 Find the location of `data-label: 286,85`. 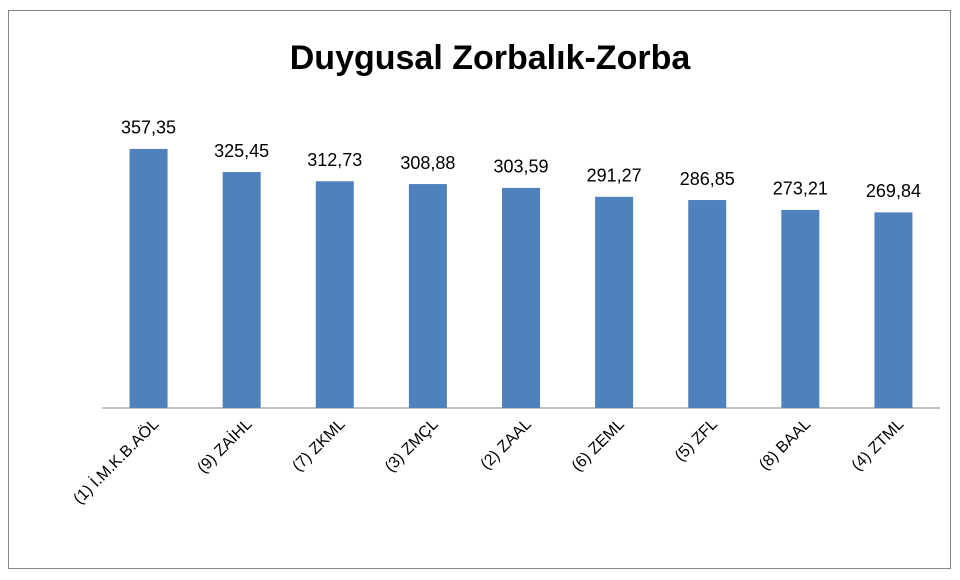

data-label: 286,85 is located at coordinates (707, 179).